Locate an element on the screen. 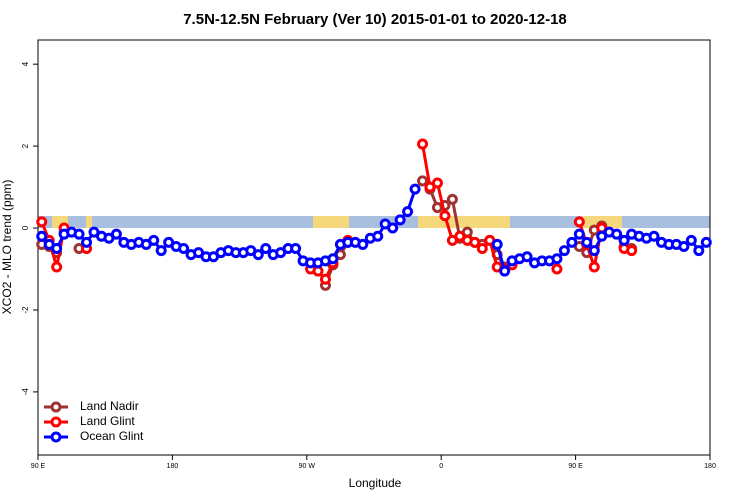 The width and height of the screenshot is (750, 500). x-tick-label: 0 is located at coordinates (441, 466).